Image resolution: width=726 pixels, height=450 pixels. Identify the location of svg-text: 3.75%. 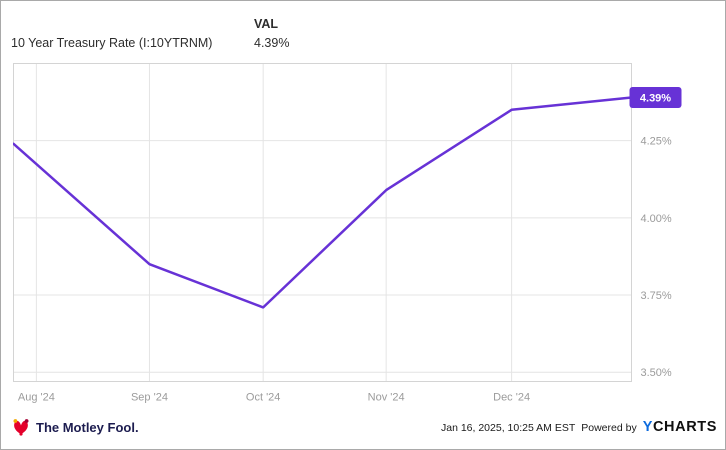
(656, 296).